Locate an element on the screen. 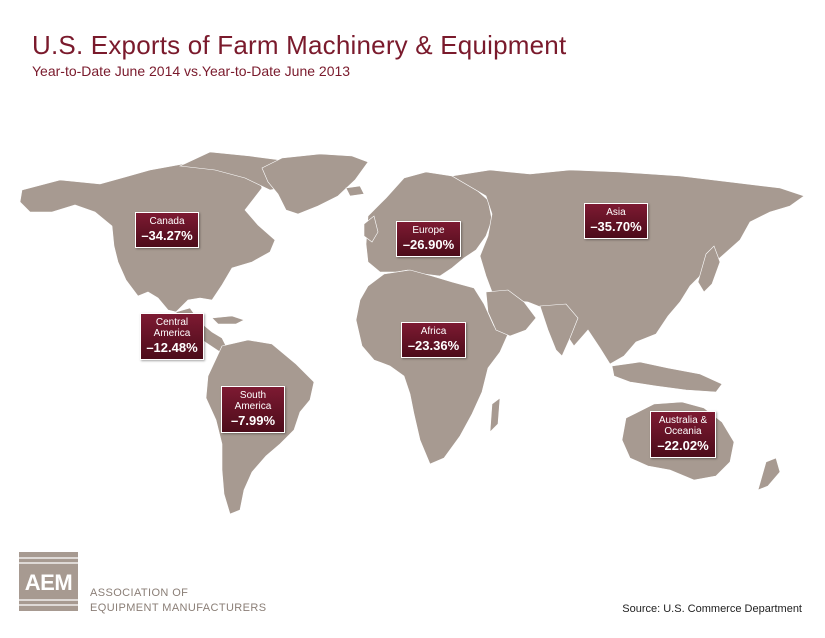 Image resolution: width=825 pixels, height=638 pixels. region-name: Canada is located at coordinates (167, 221).